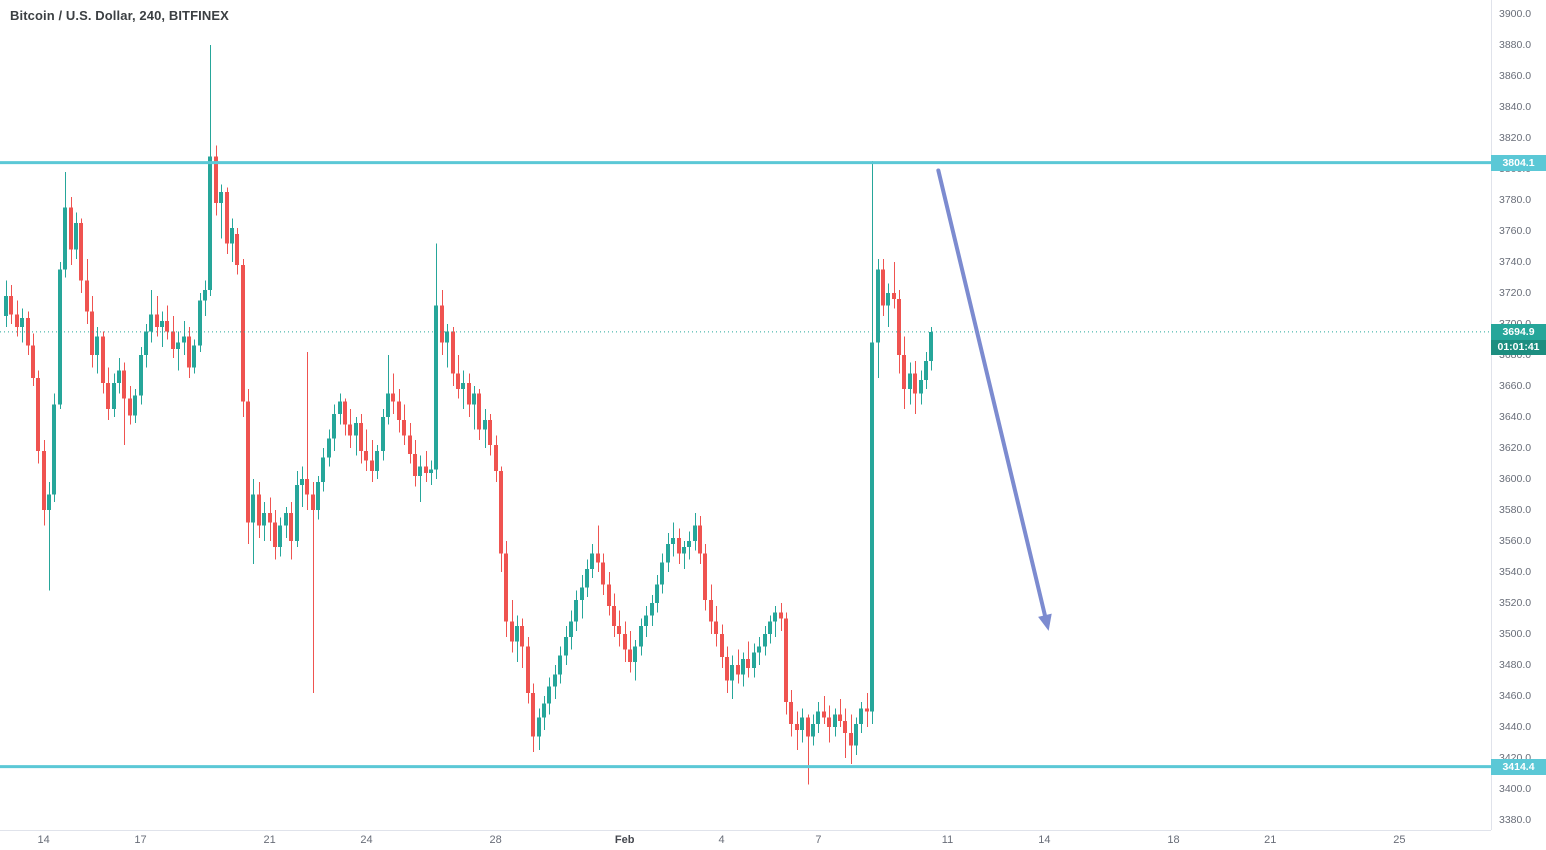 The height and width of the screenshot is (850, 1546). I want to click on price-tick-label: 3760.0, so click(1515, 230).